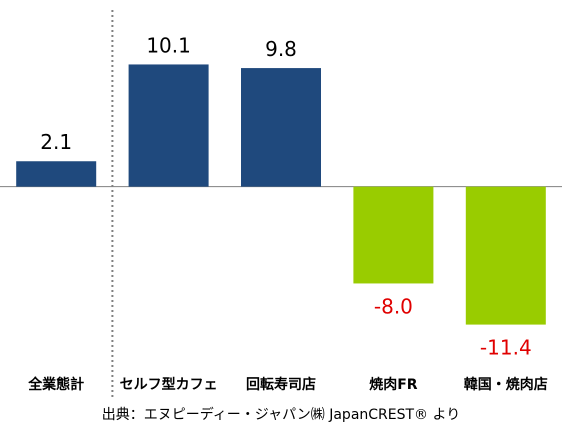  Describe the element at coordinates (281, 415) in the screenshot. I see `source-note: 出典：エヌピーディー・ジャパン㈱ JapanCREST® より` at that location.